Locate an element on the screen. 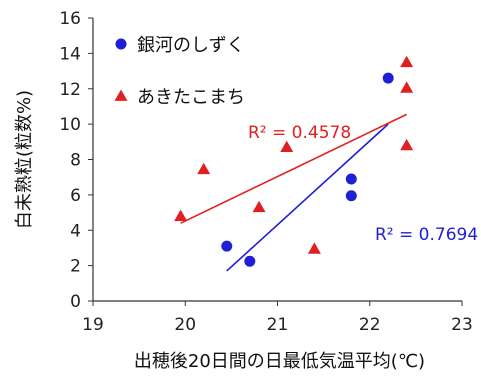 Image resolution: width=481 pixels, height=378 pixels. y-tick-label: 8 is located at coordinates (75, 161).